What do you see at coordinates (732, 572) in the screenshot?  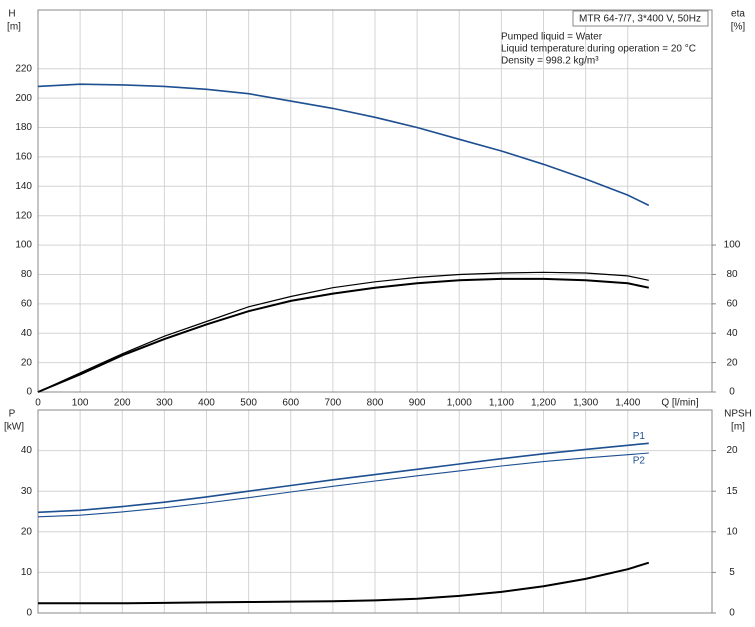 I see `y2-tick-label: 5` at bounding box center [732, 572].